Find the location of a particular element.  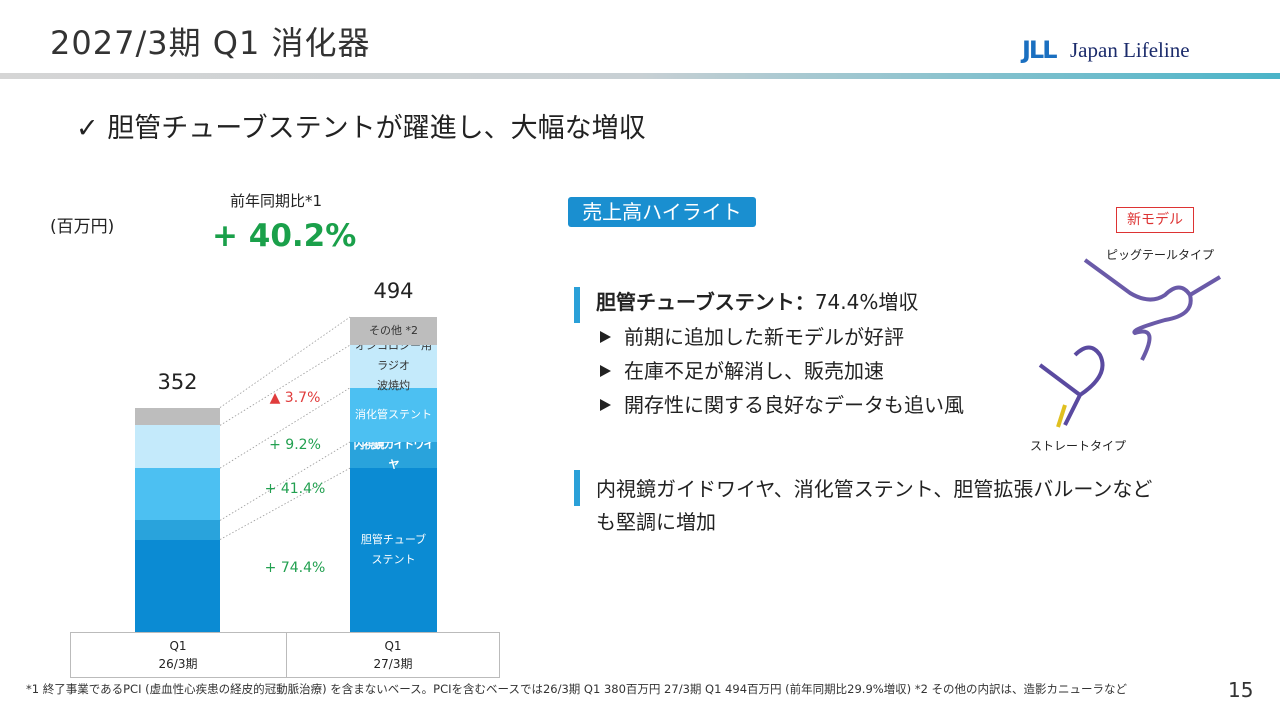

growth-label: + 74.4% is located at coordinates (295, 568).